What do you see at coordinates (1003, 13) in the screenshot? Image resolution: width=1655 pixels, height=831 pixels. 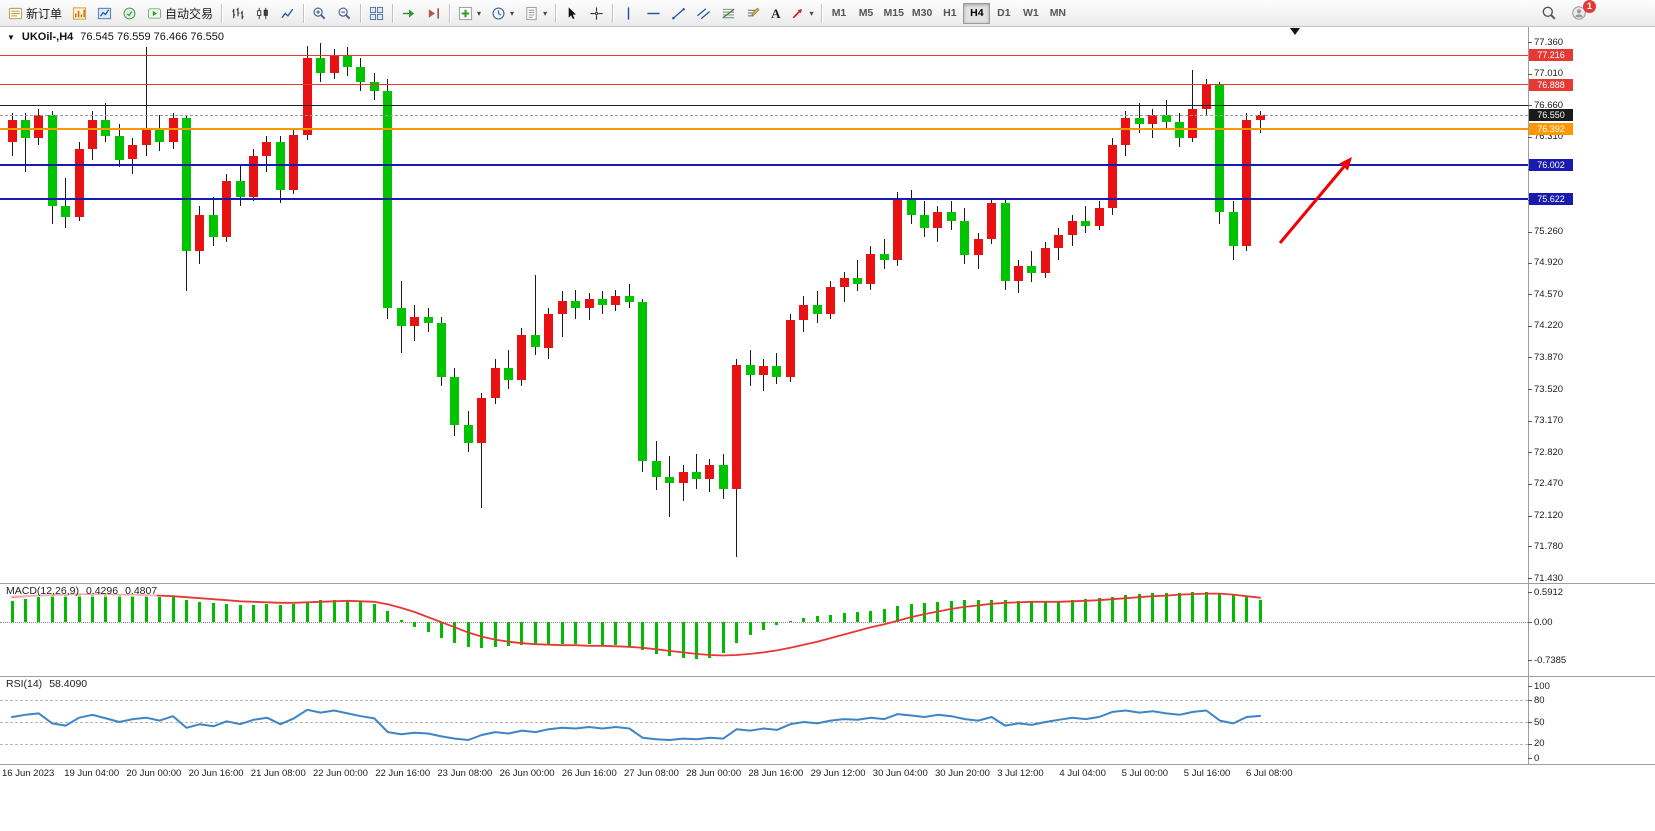 I see `timeframe-d1-button: D1` at bounding box center [1003, 13].